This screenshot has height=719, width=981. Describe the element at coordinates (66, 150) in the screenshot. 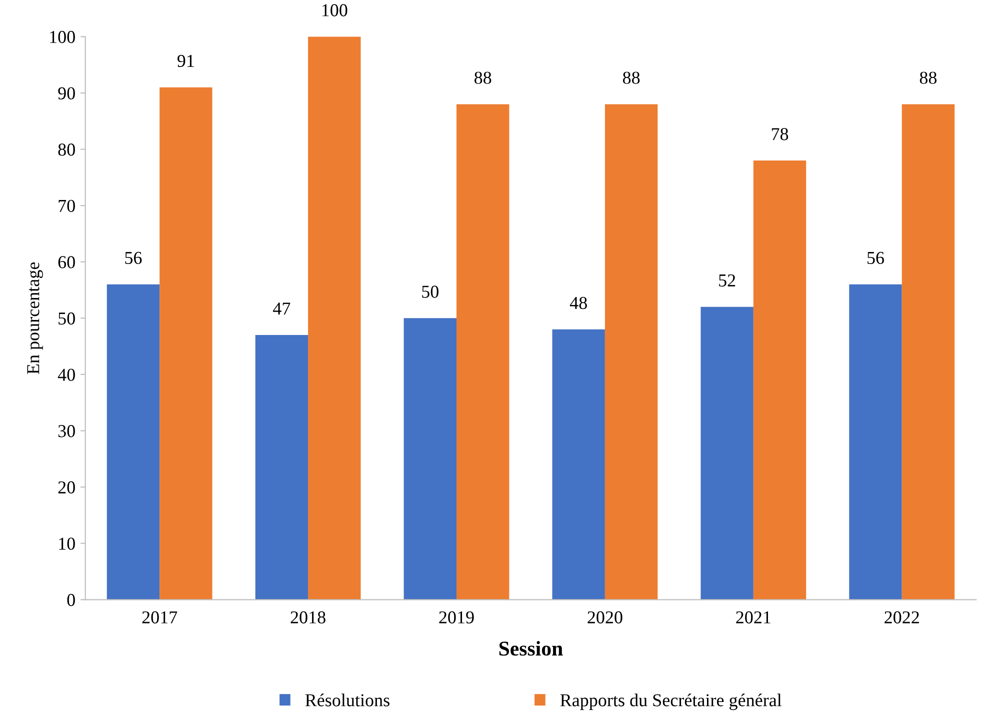

I see `y-tick-label: 80` at that location.